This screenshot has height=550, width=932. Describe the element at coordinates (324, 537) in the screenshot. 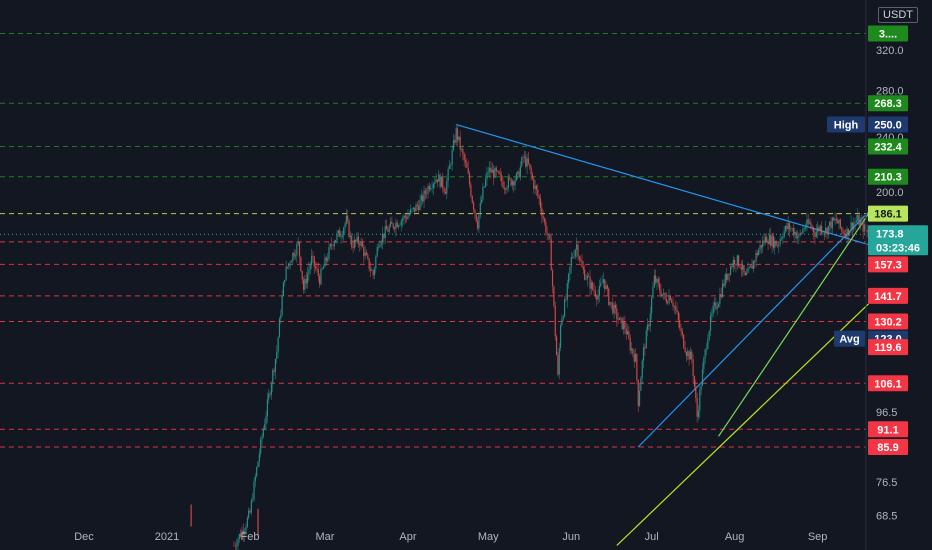

I see `time-tick-label: Mar` at that location.